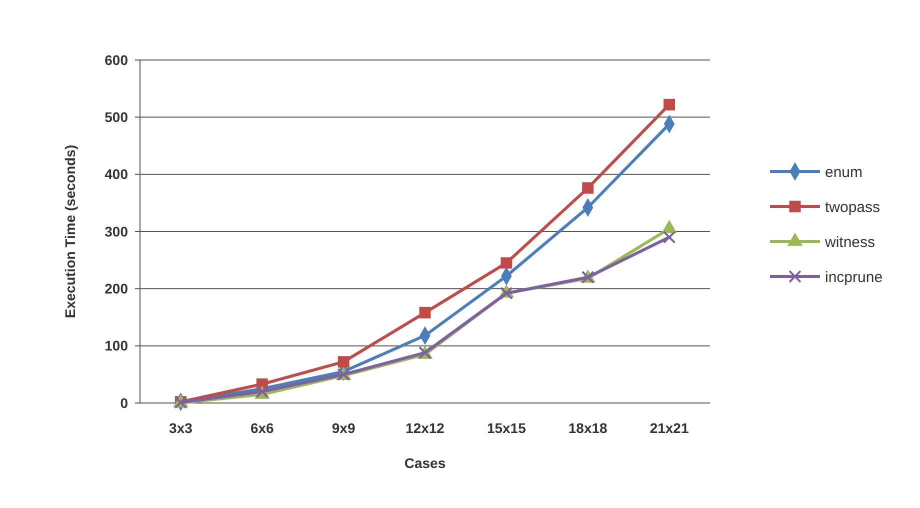  What do you see at coordinates (344, 428) in the screenshot?
I see `x-tick-label: 9x9` at bounding box center [344, 428].